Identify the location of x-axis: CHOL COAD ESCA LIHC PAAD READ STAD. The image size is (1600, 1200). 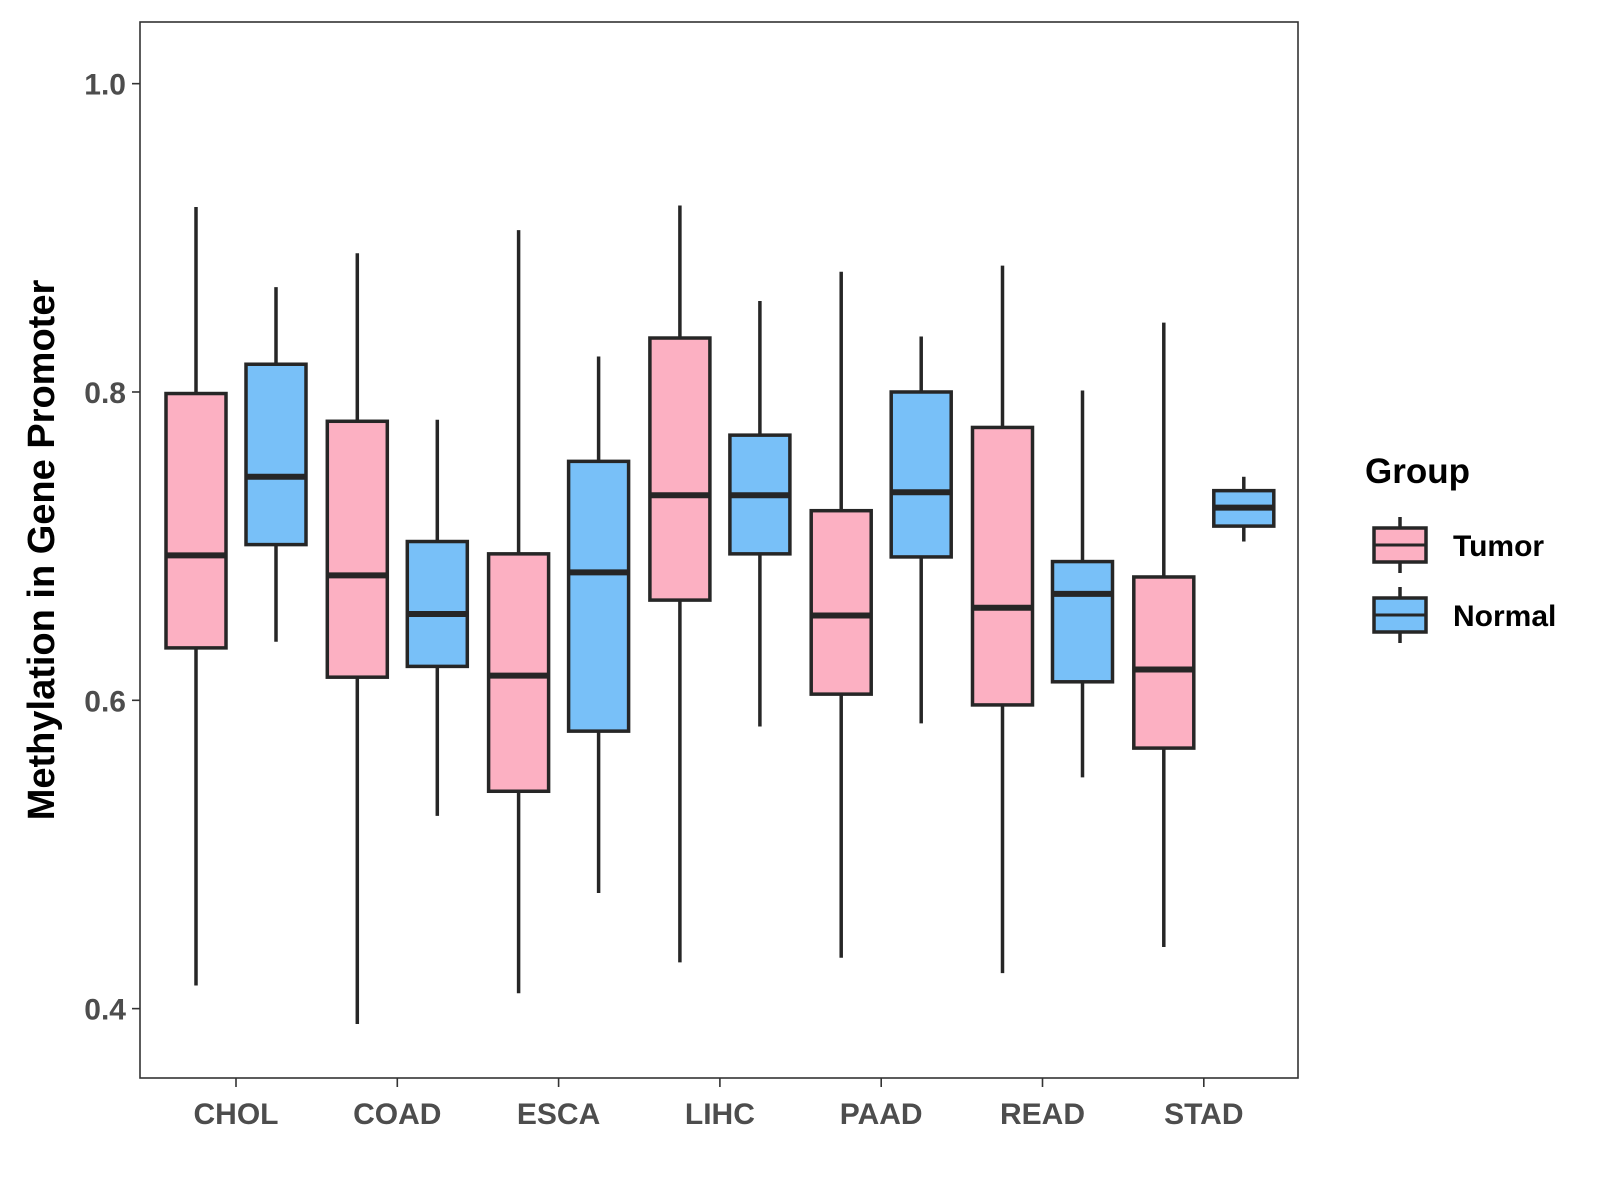
(719, 1104).